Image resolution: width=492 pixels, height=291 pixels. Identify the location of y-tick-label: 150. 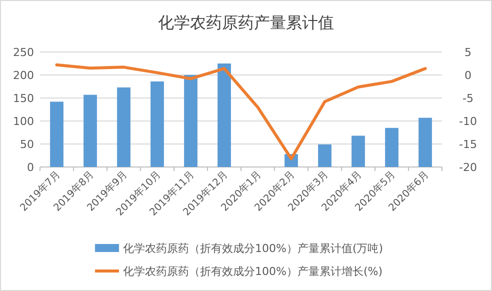
(23, 98).